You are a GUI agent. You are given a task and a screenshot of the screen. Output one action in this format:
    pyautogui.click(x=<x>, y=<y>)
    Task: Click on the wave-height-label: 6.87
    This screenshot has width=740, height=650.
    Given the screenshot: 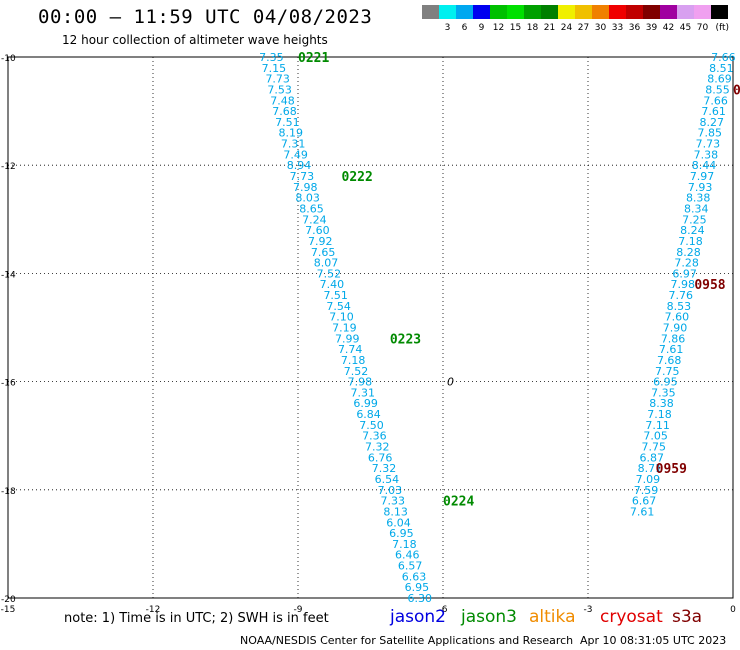 What is the action you would take?
    pyautogui.click(x=652, y=457)
    